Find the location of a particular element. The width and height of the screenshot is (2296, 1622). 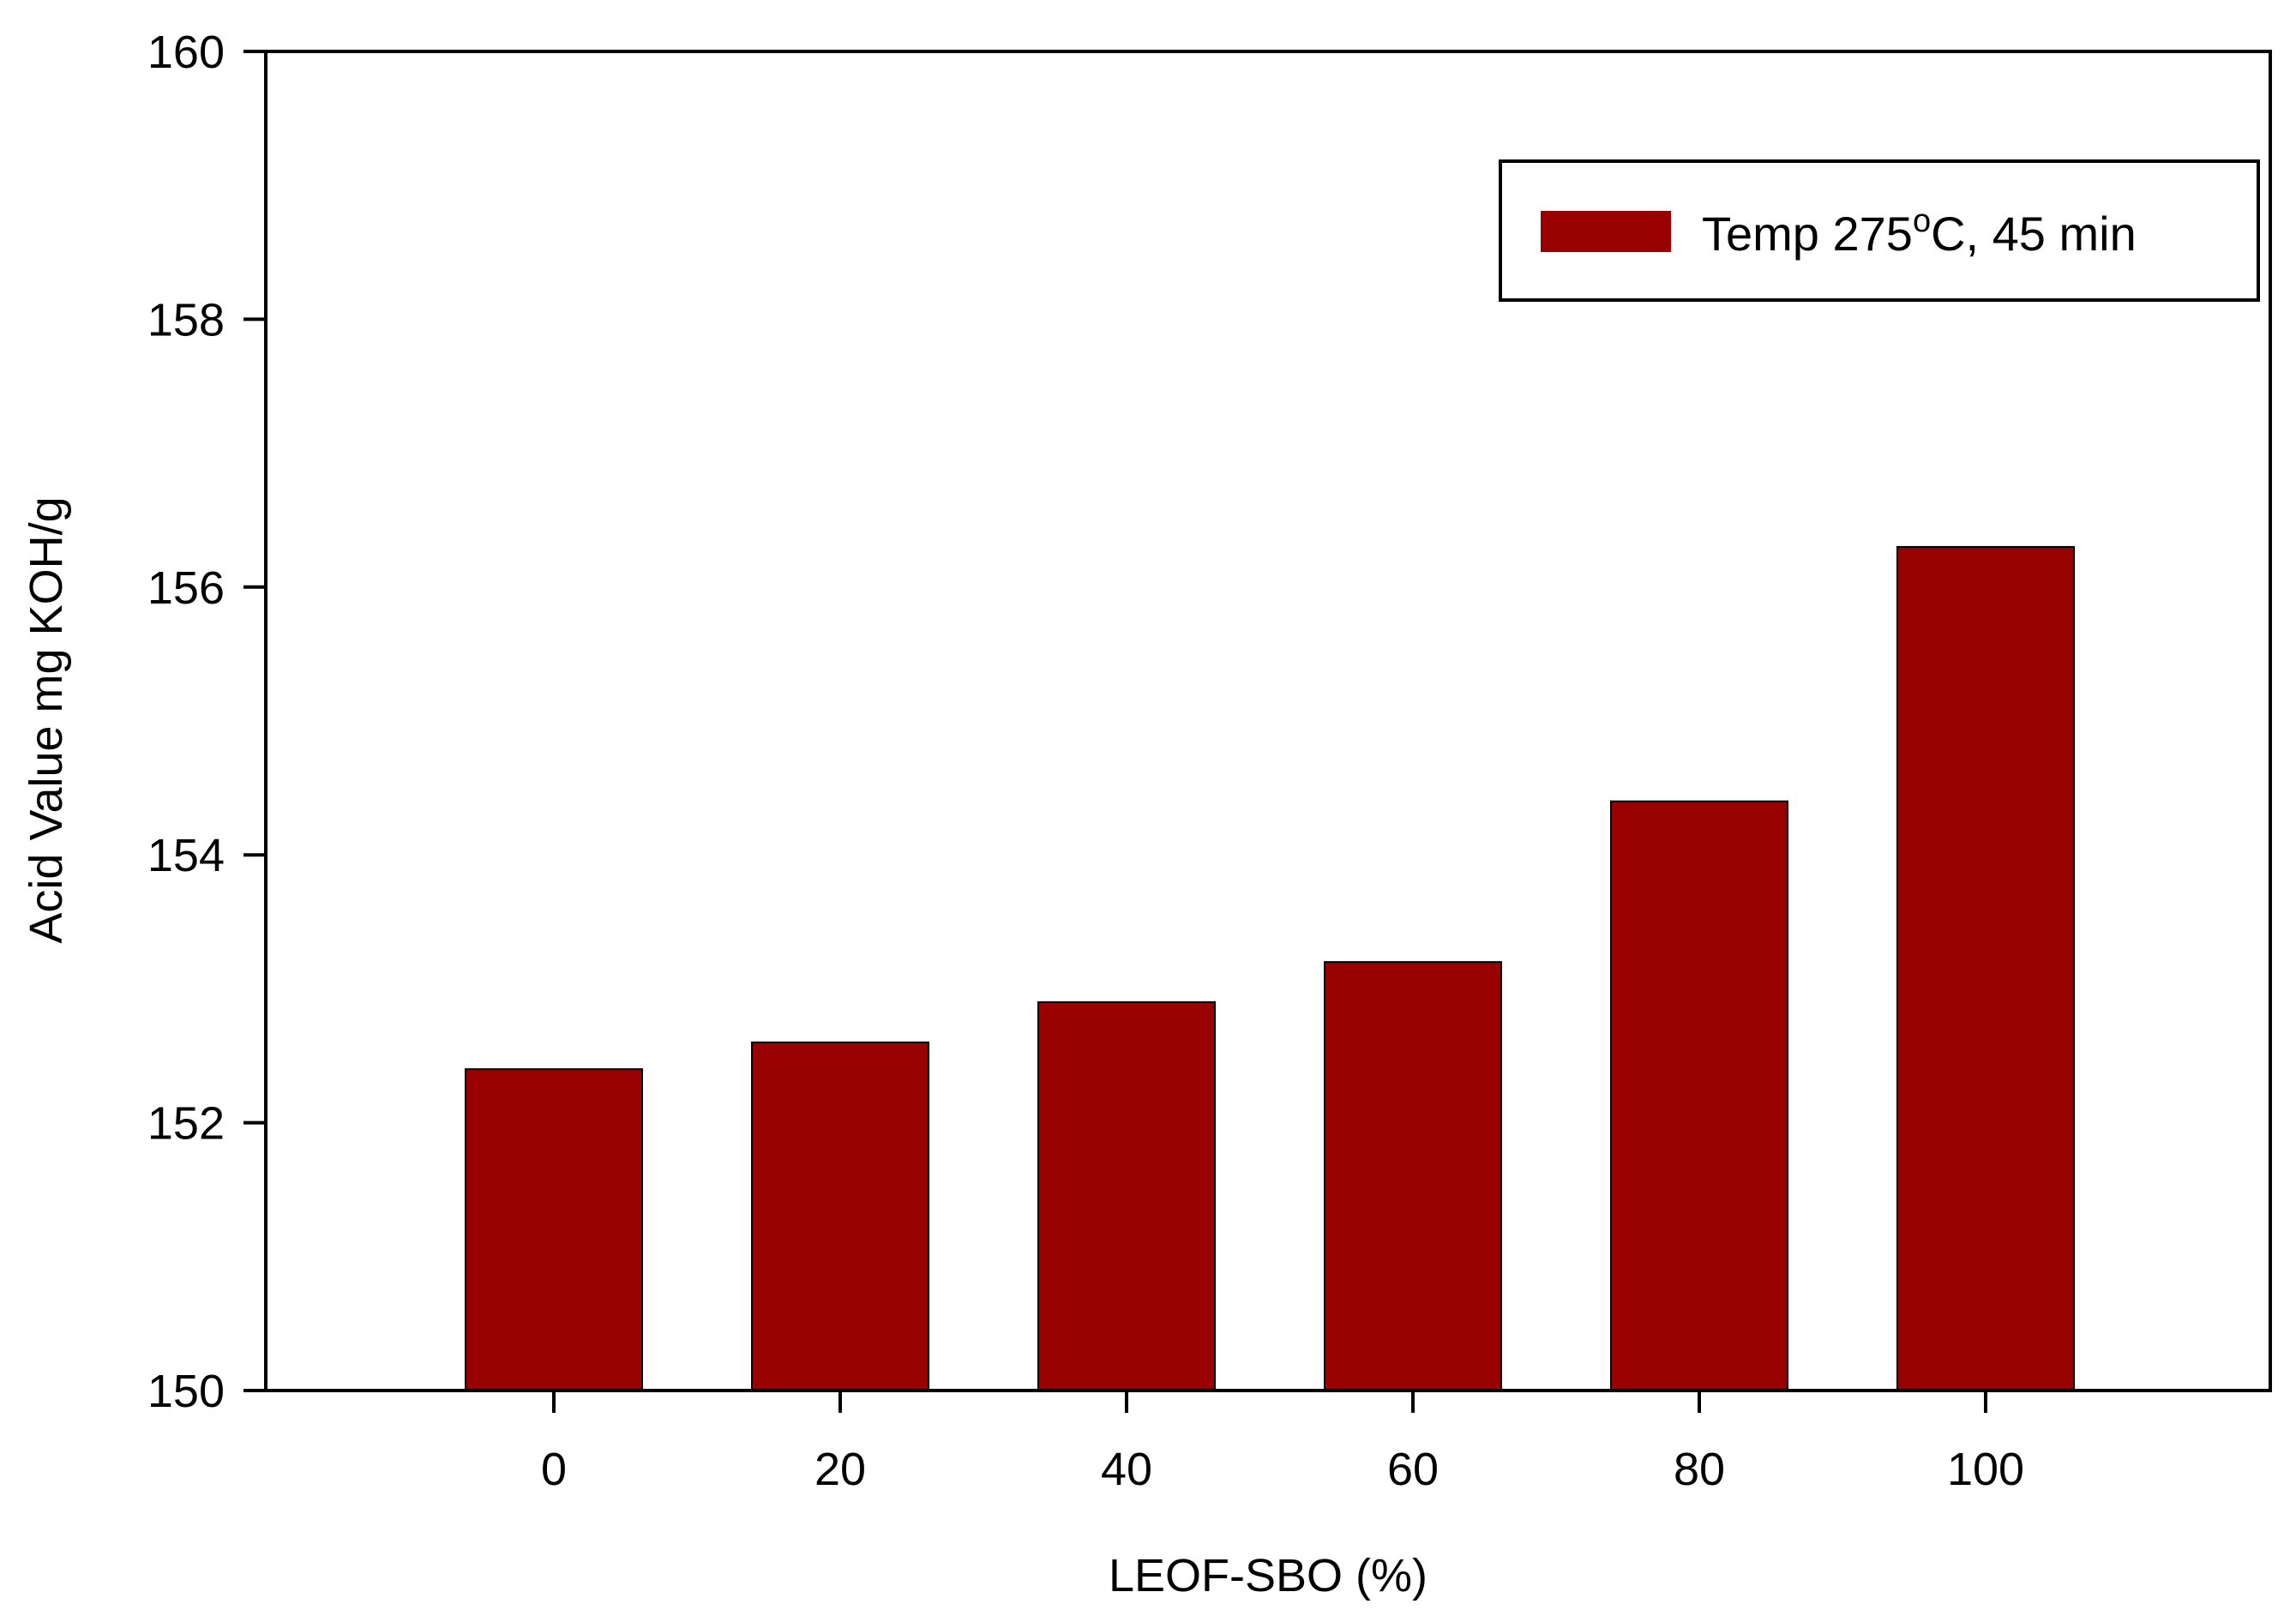

y-tick-label-150: 150 is located at coordinates (186, 1391).